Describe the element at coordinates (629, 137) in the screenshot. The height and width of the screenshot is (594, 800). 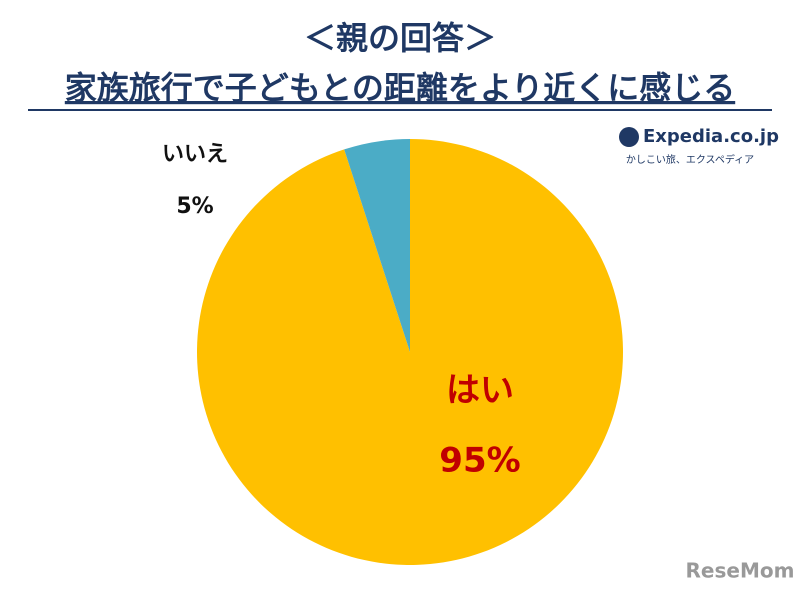
I see `logo-icon` at that location.